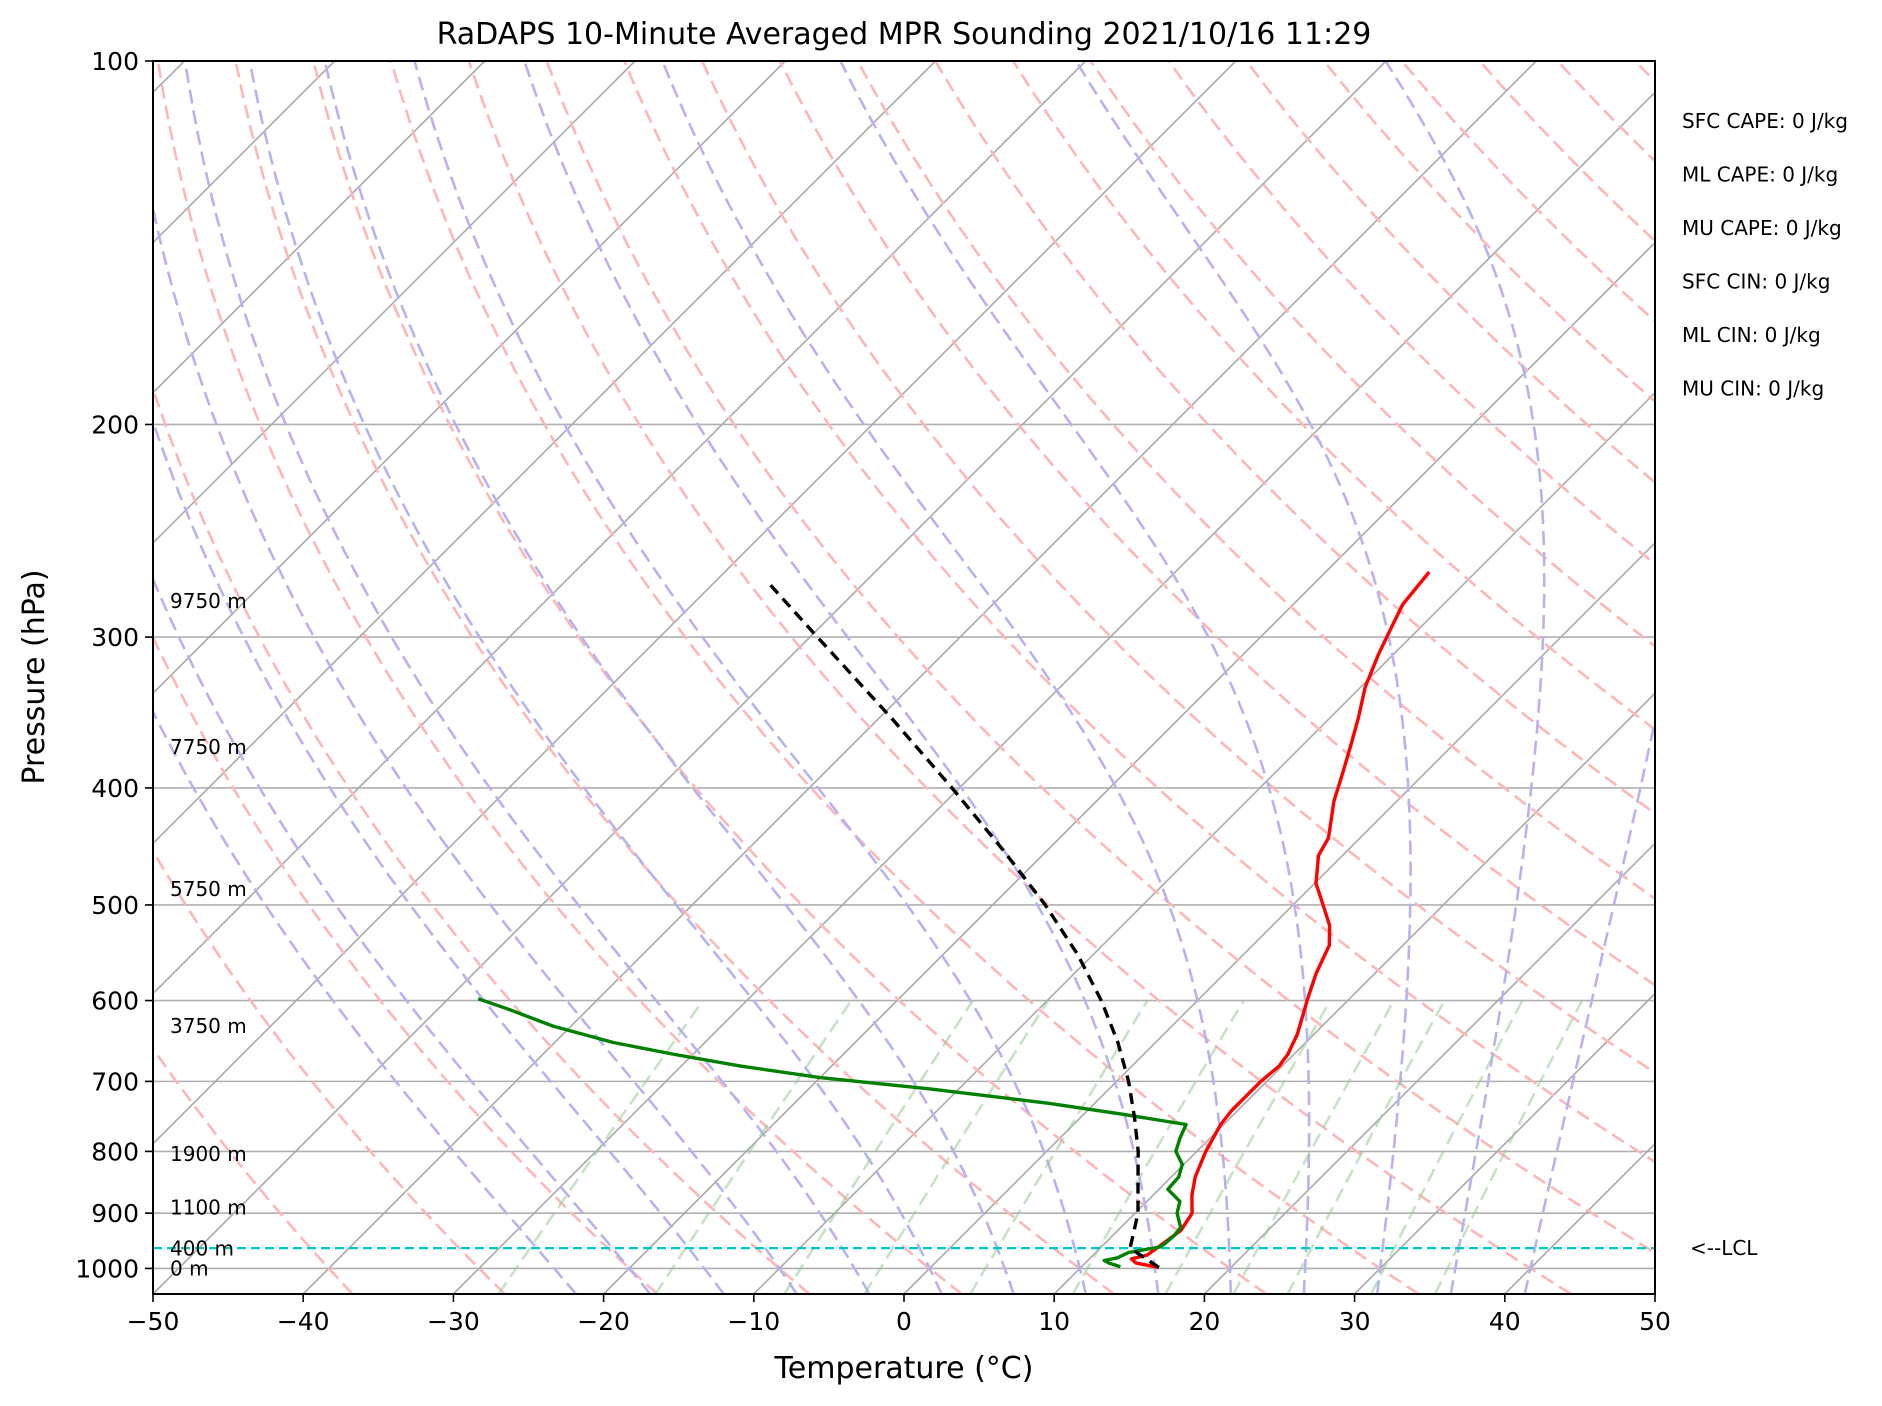 The width and height of the screenshot is (1882, 1406). I want to click on temperature-profile-line, so click(1280, 920).